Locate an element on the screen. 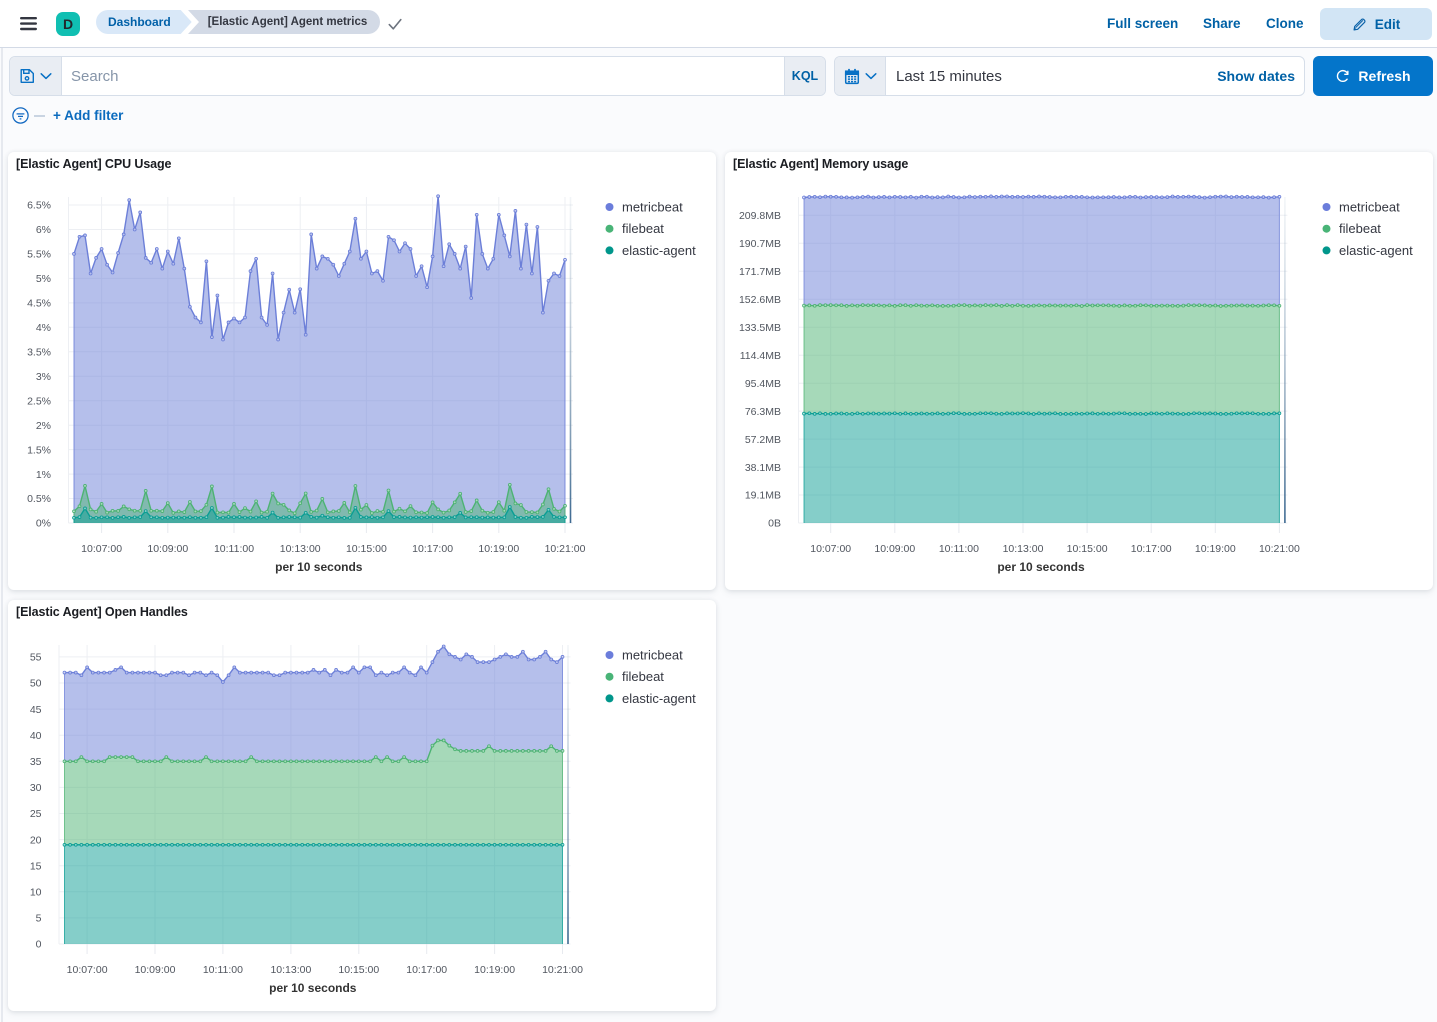 The image size is (1437, 1022). svg-text: 57.2MB is located at coordinates (763, 440).